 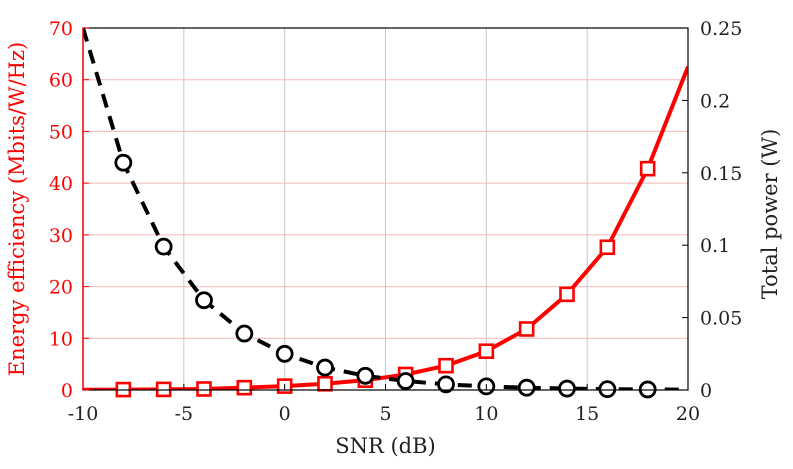 I want to click on x-tick-label: 15, so click(x=587, y=414).